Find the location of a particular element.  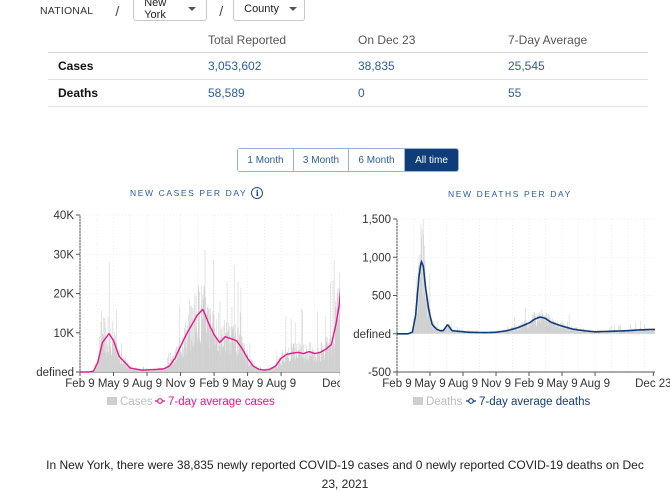

summary-header-on-day: On Dec 23 is located at coordinates (433, 40).